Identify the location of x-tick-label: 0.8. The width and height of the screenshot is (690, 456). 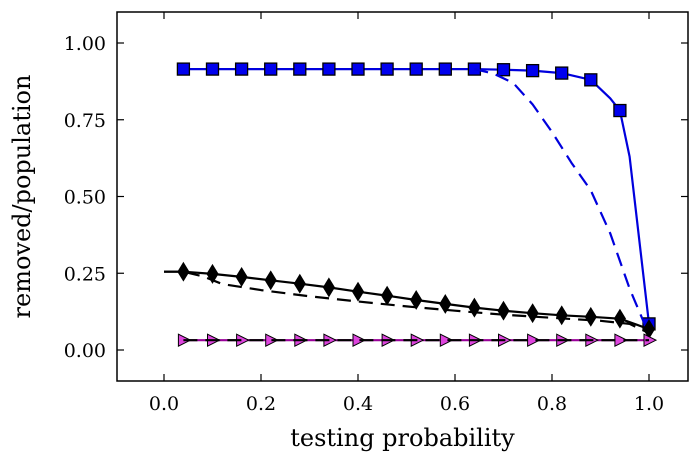
(552, 404).